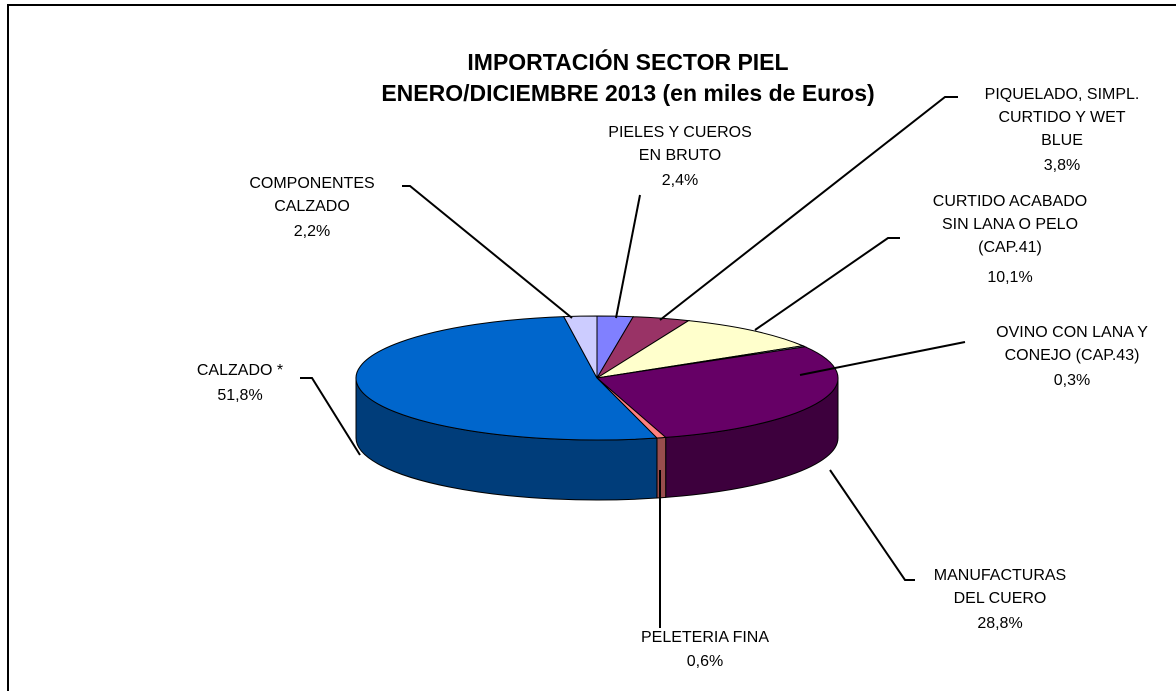  Describe the element at coordinates (240, 370) in the screenshot. I see `slice-label: CALZADO *` at that location.